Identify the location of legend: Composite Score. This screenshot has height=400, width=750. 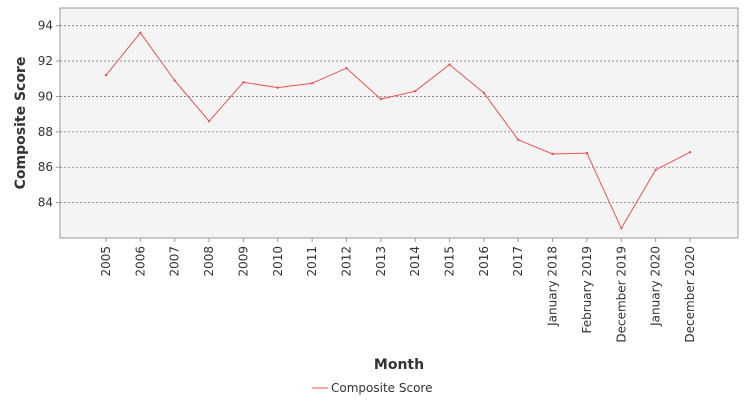
(372, 388).